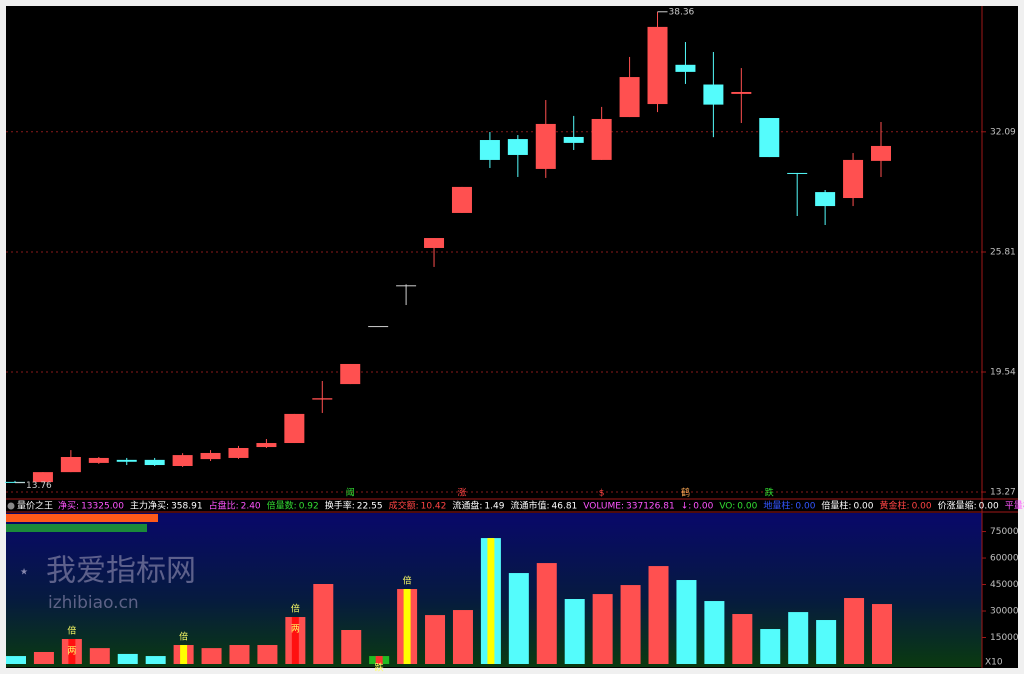 This screenshot has width=1024, height=674. What do you see at coordinates (404, 506) in the screenshot?
I see `indicator-label: 成交额:` at bounding box center [404, 506].